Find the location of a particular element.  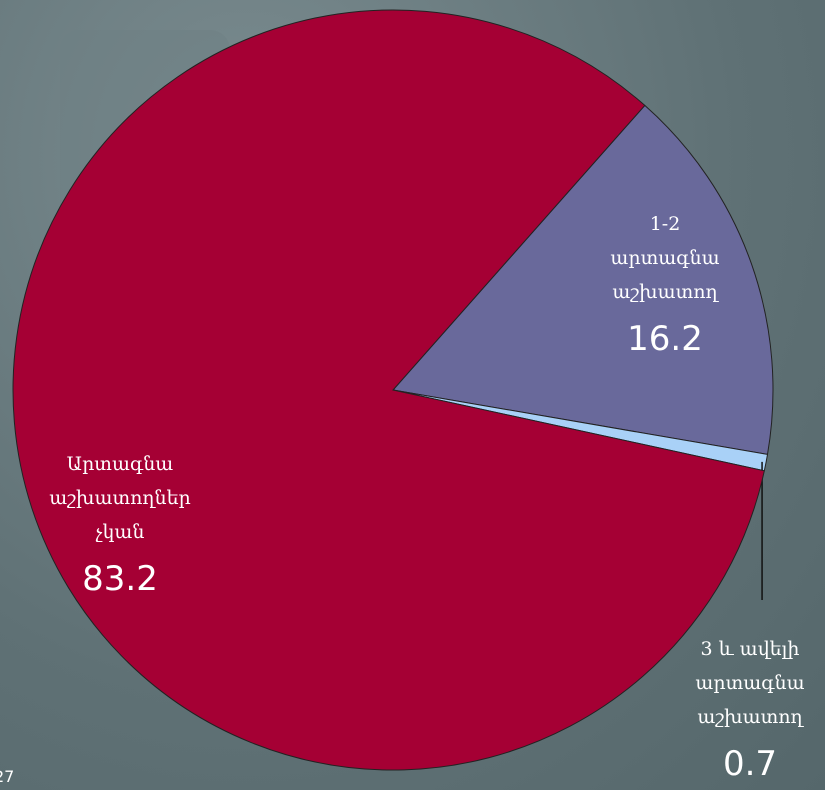

slice-label: Արտագնա աշխատողներ չկան is located at coordinates (120, 498).